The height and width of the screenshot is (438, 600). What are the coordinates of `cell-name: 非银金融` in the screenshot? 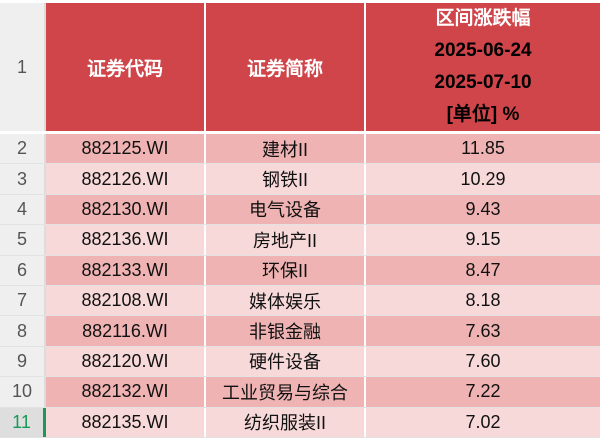 It's located at (286, 331).